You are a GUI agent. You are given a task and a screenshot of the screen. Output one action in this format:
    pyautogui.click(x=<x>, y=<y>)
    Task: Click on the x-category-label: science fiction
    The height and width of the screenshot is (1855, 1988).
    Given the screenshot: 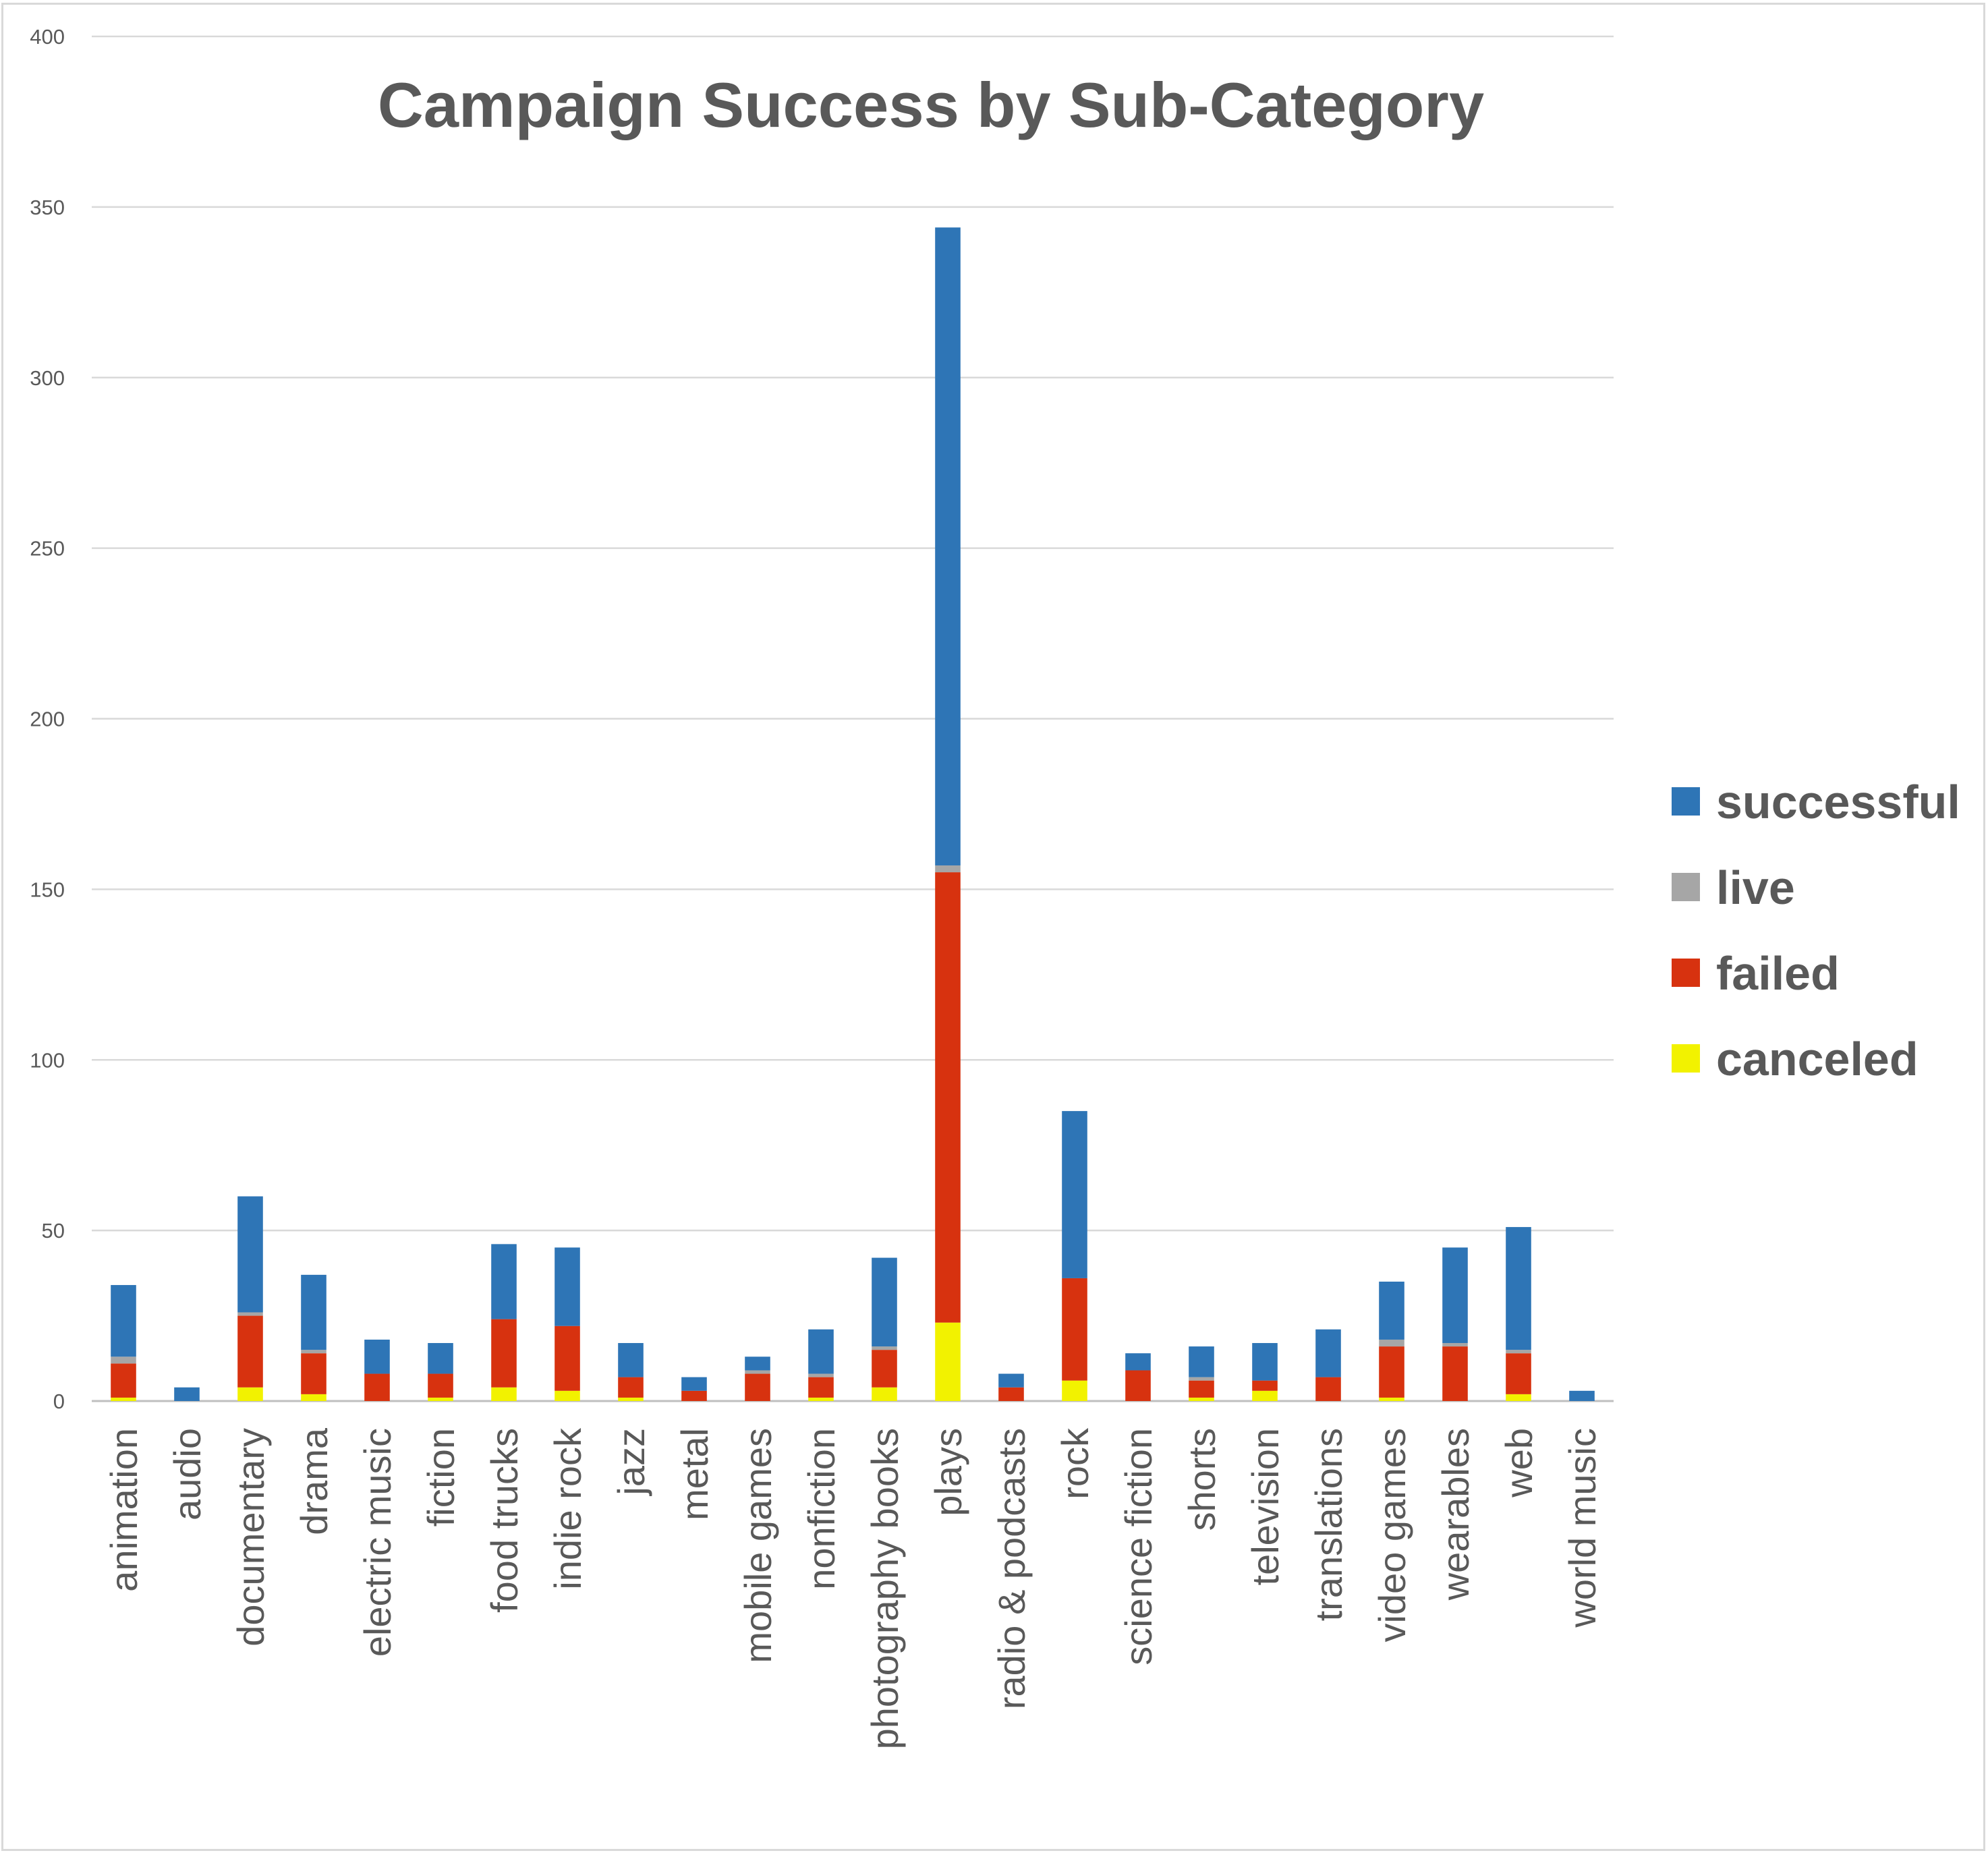 What is the action you would take?
    pyautogui.click(x=1138, y=1547)
    